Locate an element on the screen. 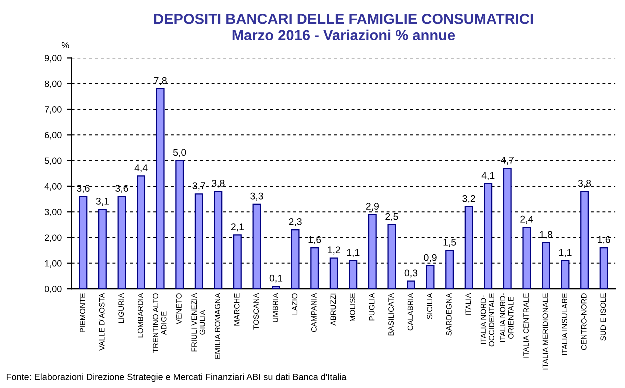  data-label: 0,3 is located at coordinates (411, 274).